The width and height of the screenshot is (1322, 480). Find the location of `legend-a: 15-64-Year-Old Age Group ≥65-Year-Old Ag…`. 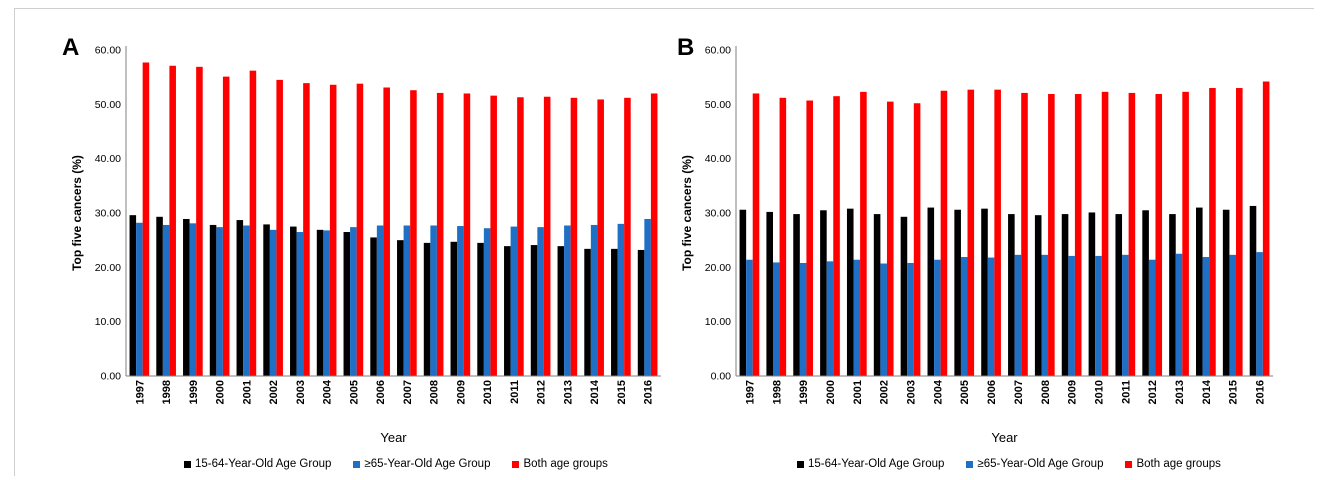

legend-a: 15-64-Year-Old Age Group ≥65-Year-Old Ag… is located at coordinates (407, 464).